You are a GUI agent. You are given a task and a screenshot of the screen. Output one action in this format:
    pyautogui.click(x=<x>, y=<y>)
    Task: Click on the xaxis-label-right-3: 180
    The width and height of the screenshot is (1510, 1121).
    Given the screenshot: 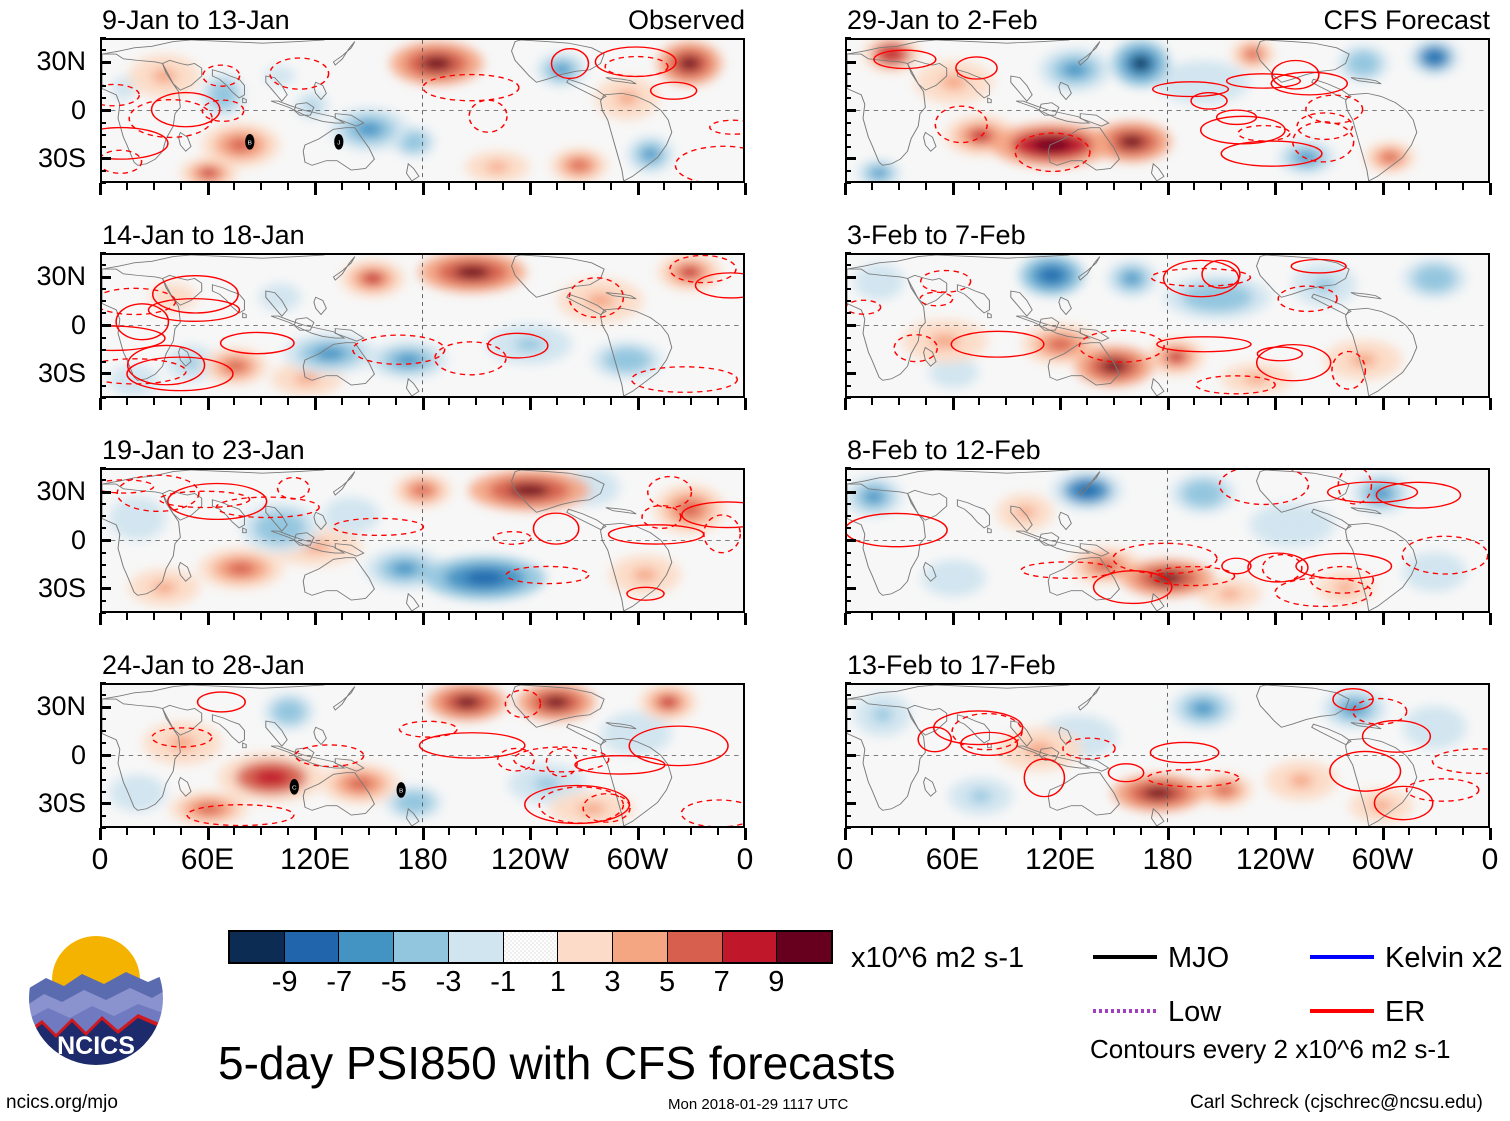 What is the action you would take?
    pyautogui.click(x=1167, y=859)
    